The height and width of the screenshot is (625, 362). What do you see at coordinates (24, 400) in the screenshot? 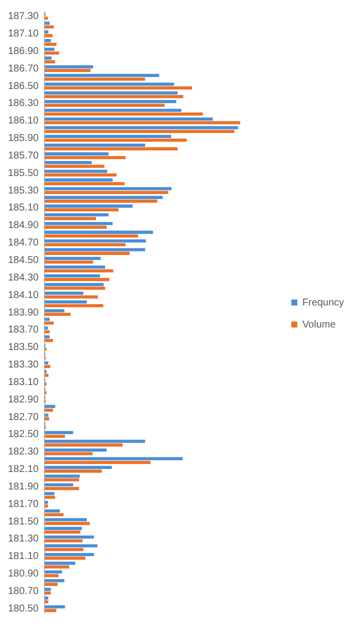
I see `y-tick-label: 182.90` at bounding box center [24, 400].